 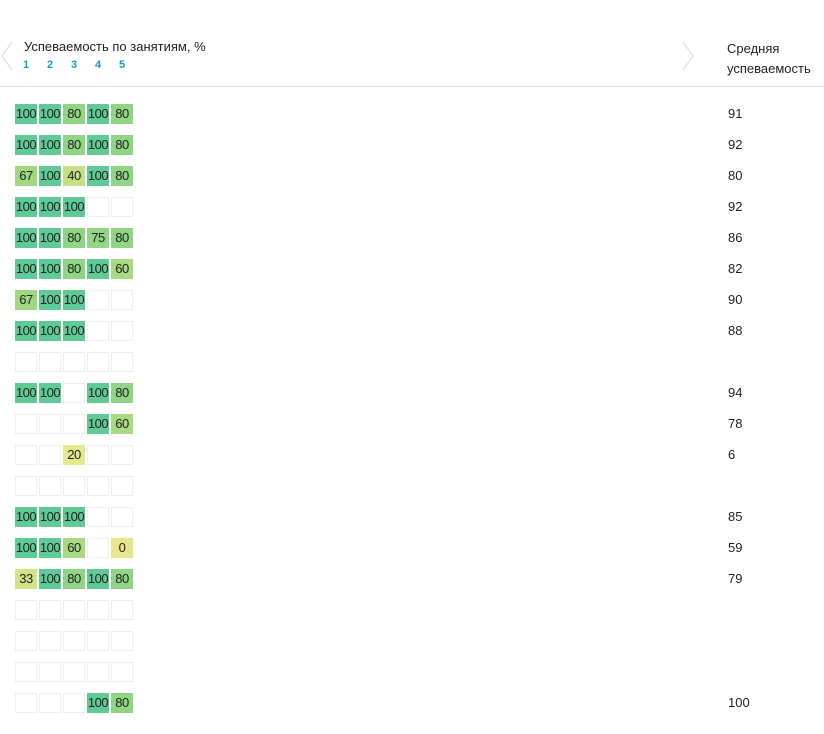 What do you see at coordinates (50, 65) in the screenshot?
I see `tab-lesson-2: 2` at bounding box center [50, 65].